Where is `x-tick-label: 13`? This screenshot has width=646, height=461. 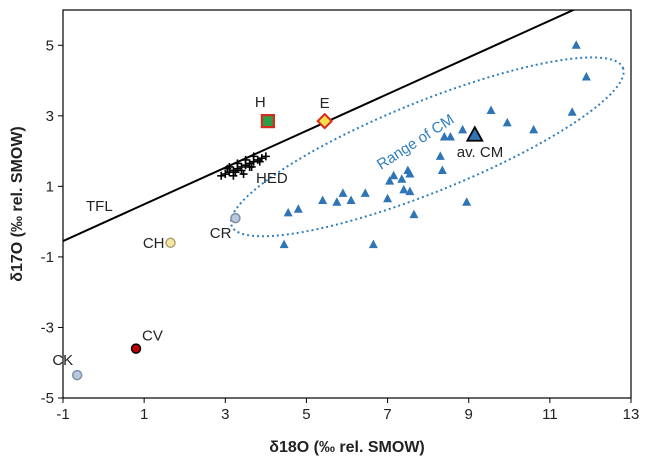
x-tick-label: 13 is located at coordinates (631, 414).